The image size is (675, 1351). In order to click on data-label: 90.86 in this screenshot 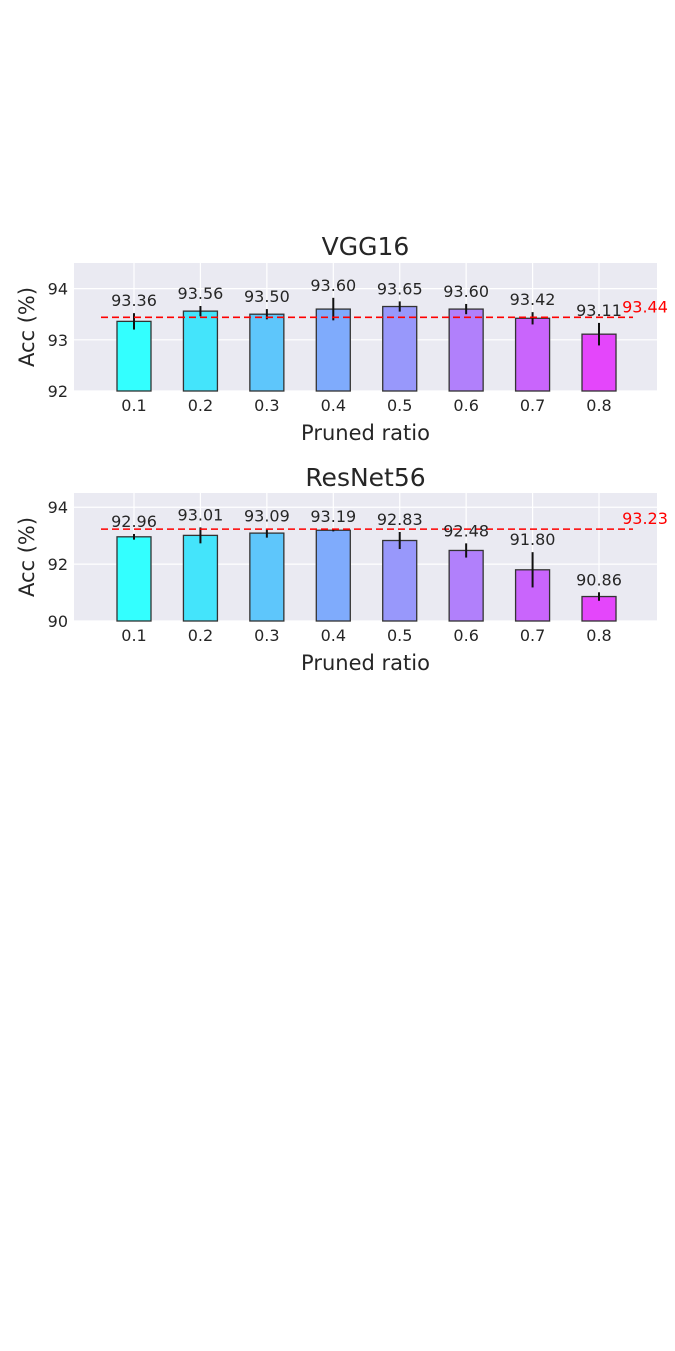, I will do `click(599, 579)`.